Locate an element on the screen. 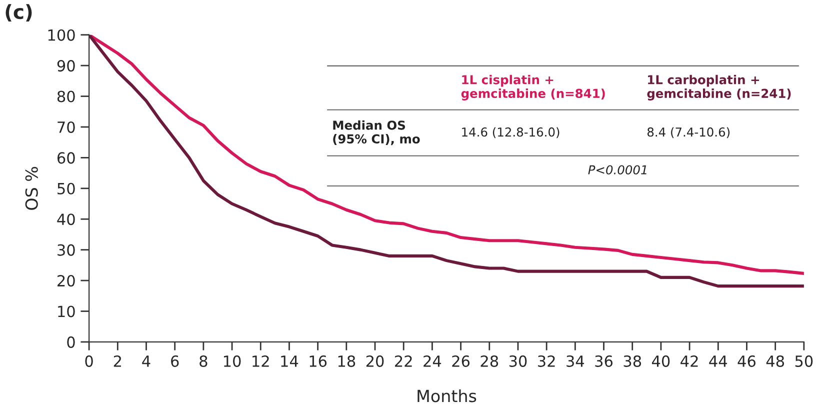 Image resolution: width=817 pixels, height=410 pixels. x-tick-label: 10 is located at coordinates (232, 361).